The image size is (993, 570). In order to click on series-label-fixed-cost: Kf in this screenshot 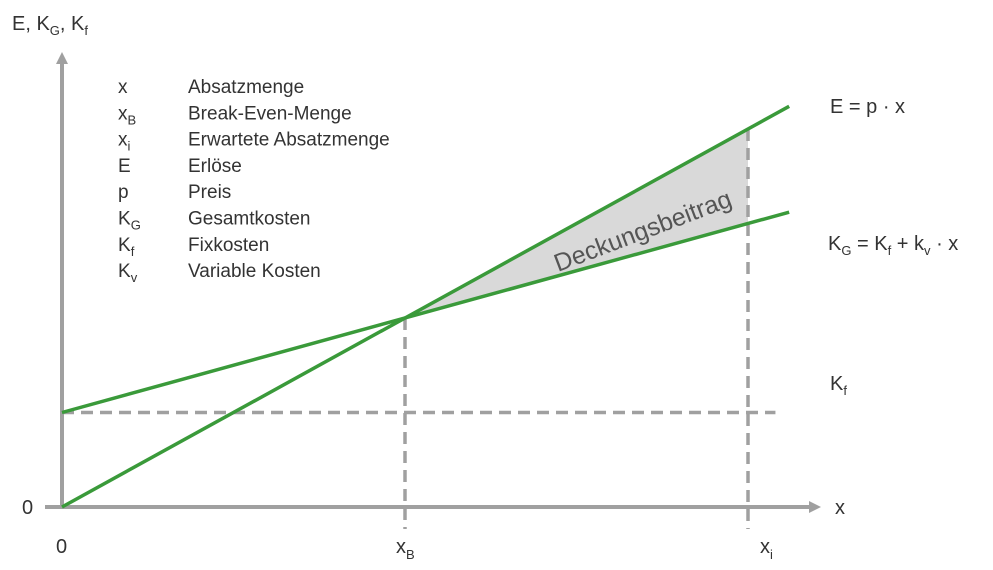, I will do `click(838, 385)`.